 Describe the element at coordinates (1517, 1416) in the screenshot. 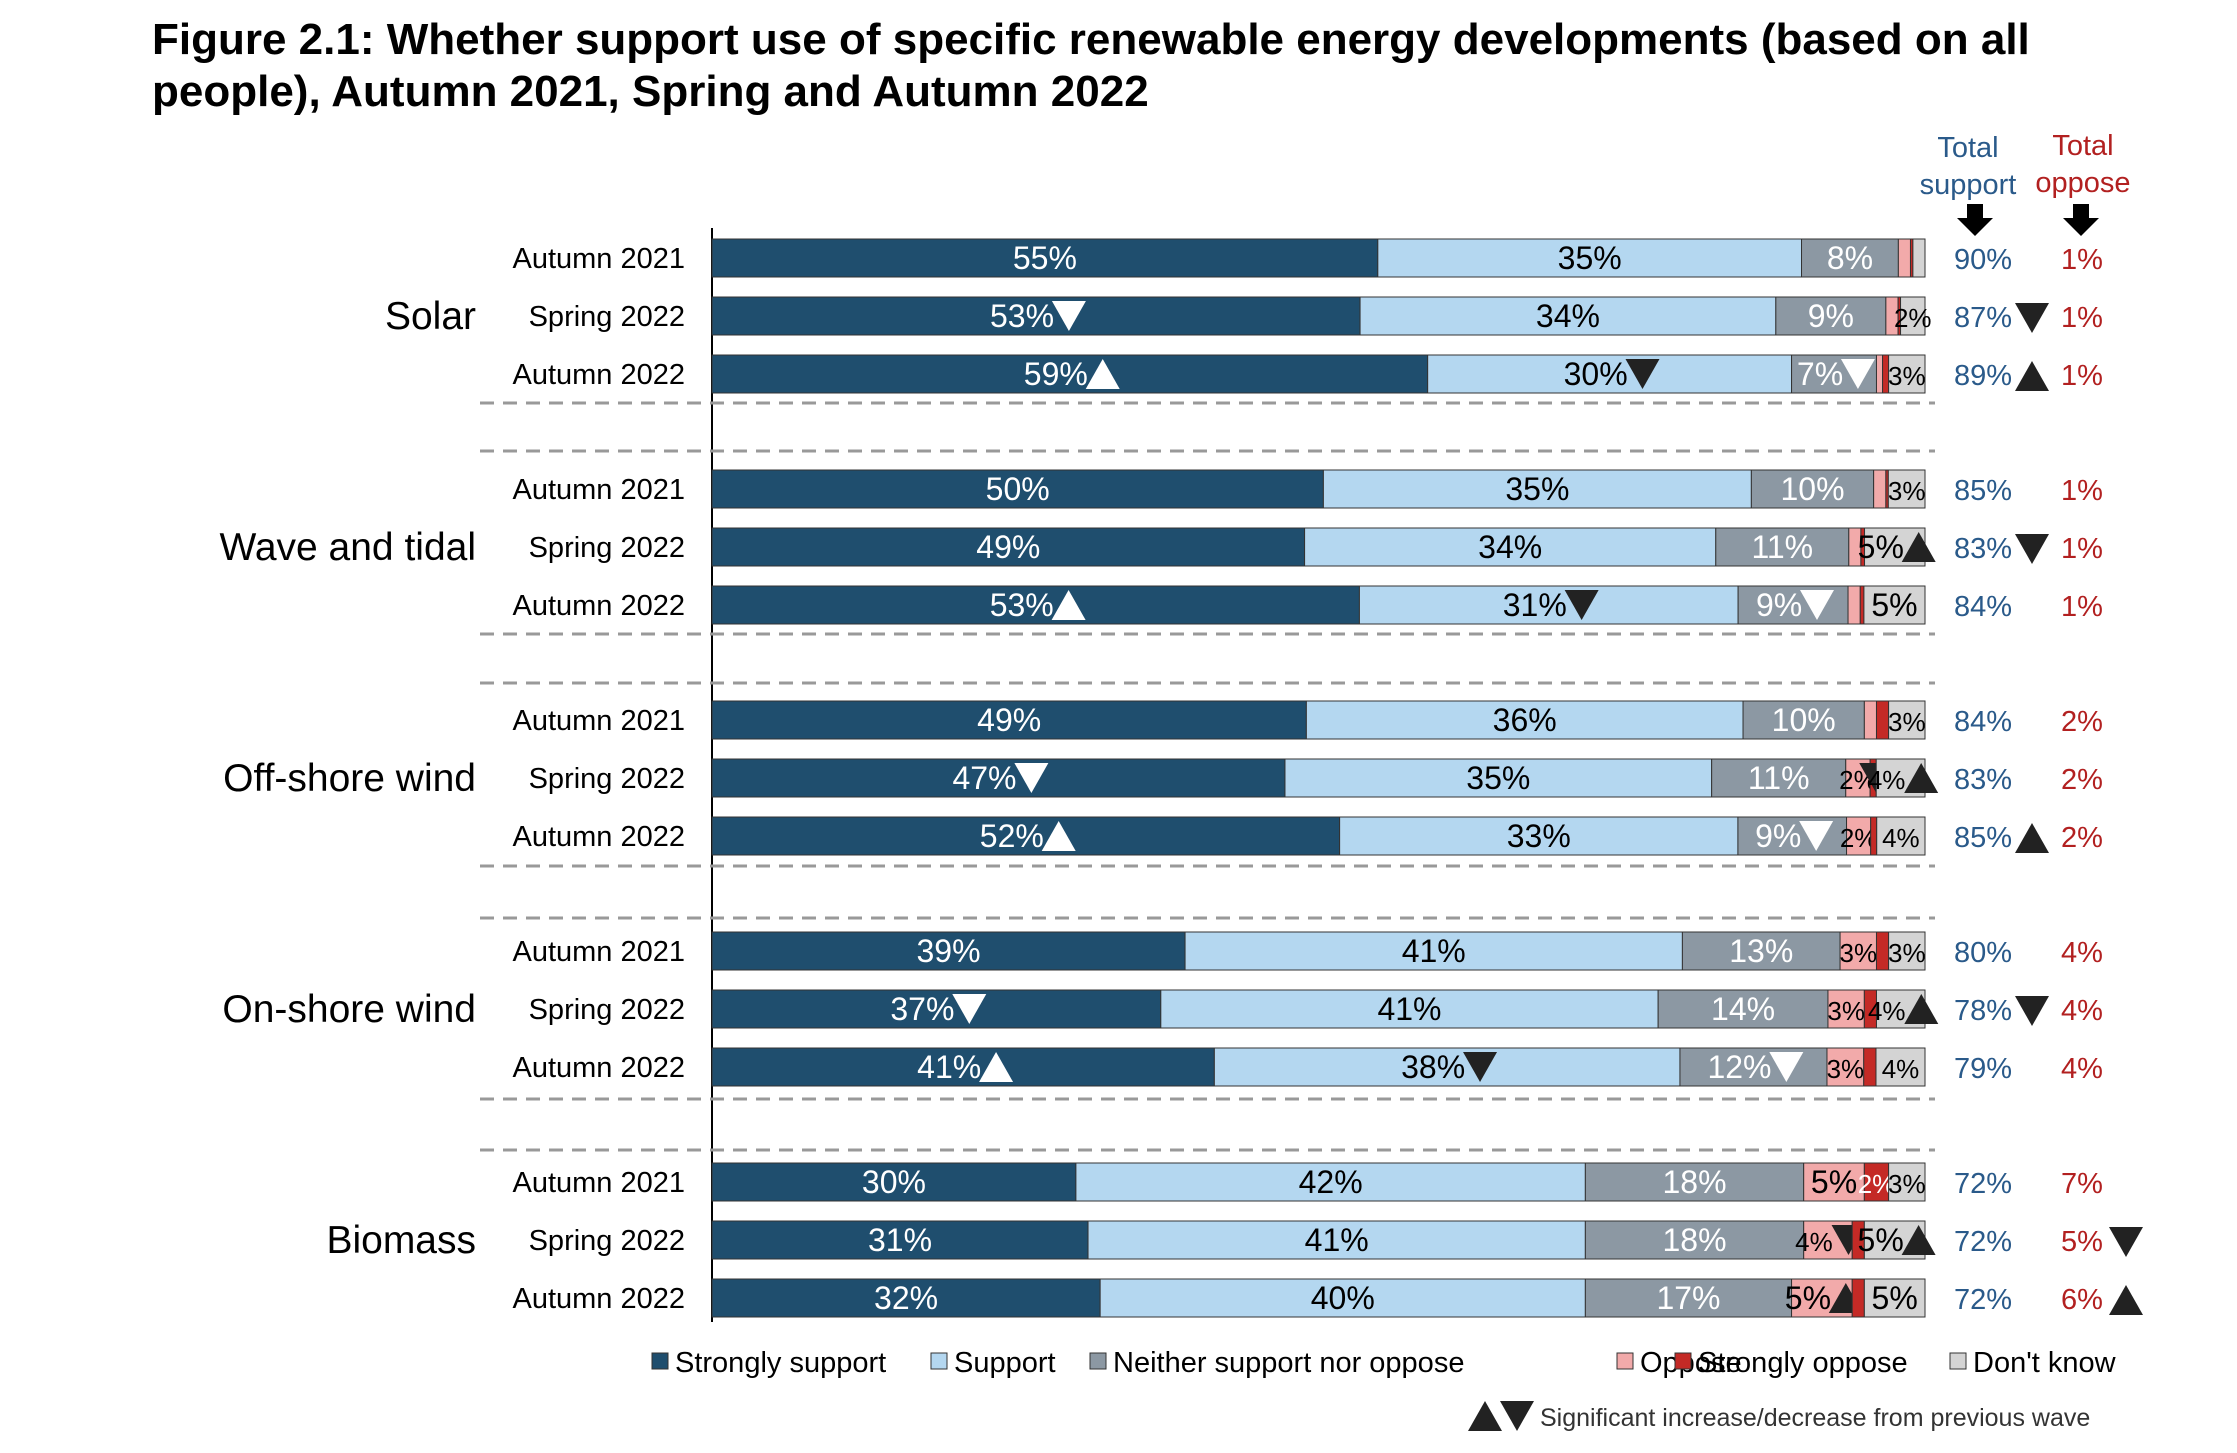

I see `significance-down-legend-icon` at that location.